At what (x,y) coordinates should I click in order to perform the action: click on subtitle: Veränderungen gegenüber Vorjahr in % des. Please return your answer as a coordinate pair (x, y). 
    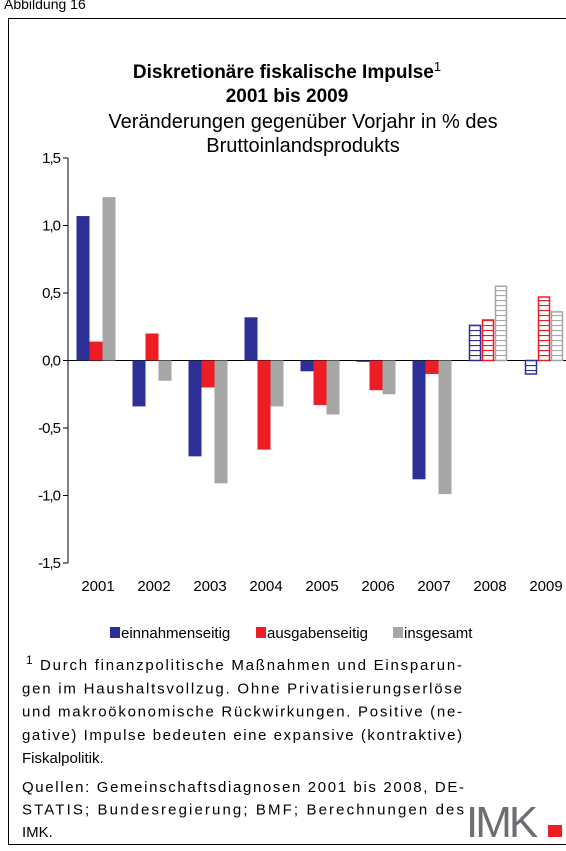
    Looking at the image, I should click on (302, 122).